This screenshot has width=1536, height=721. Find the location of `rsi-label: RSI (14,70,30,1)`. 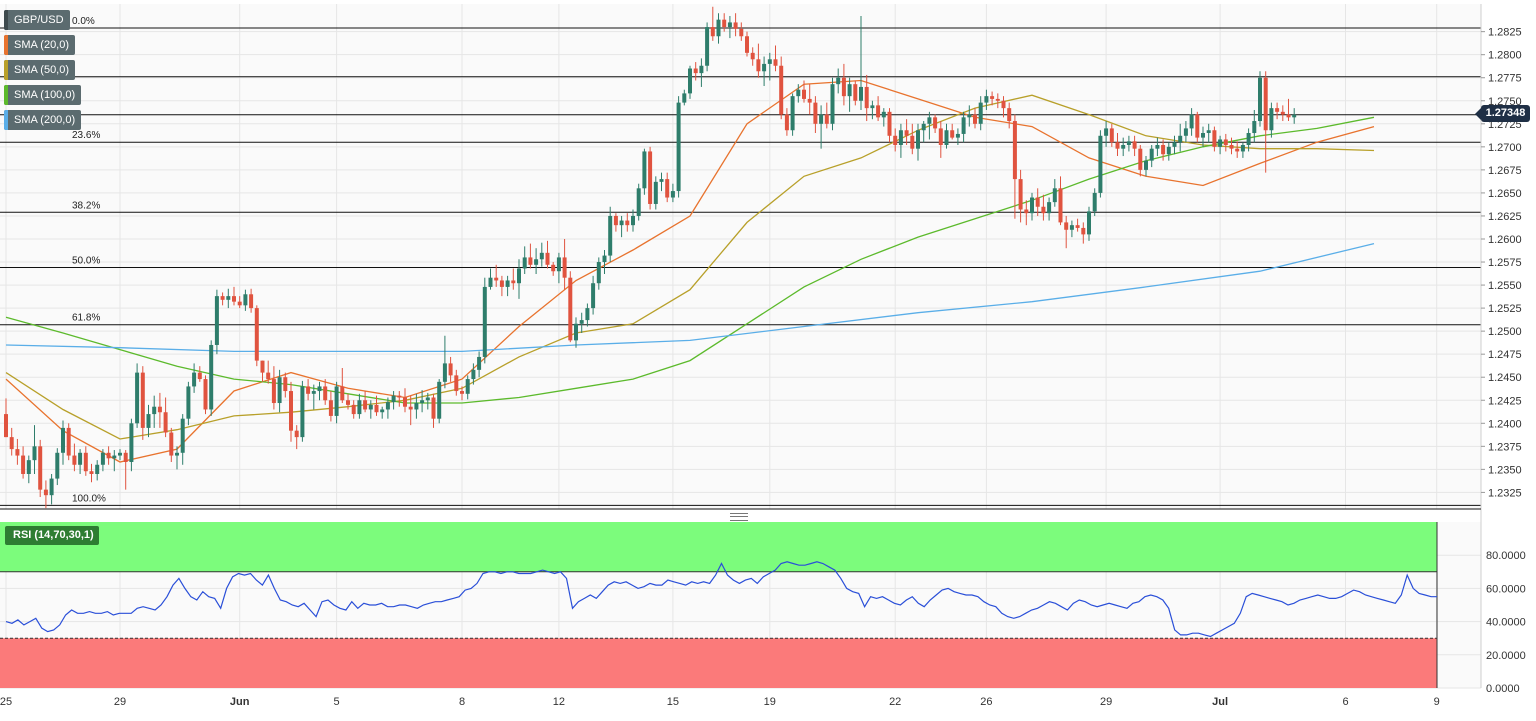

rsi-label: RSI (14,70,30,1) is located at coordinates (52, 535).